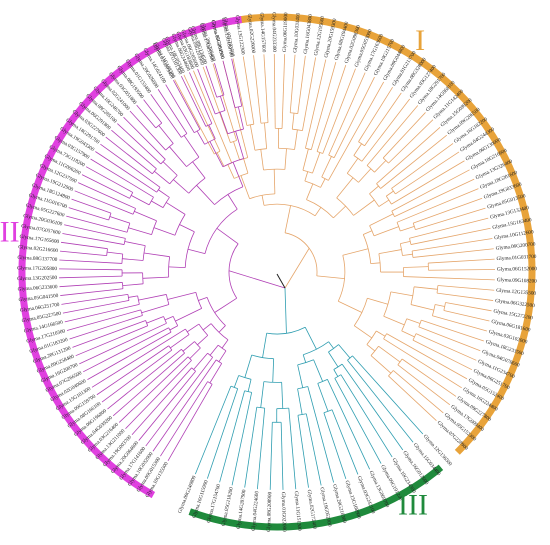 The image size is (550, 545). I want to click on leaf-label: Glyma.06G119000, so click(285, 32).